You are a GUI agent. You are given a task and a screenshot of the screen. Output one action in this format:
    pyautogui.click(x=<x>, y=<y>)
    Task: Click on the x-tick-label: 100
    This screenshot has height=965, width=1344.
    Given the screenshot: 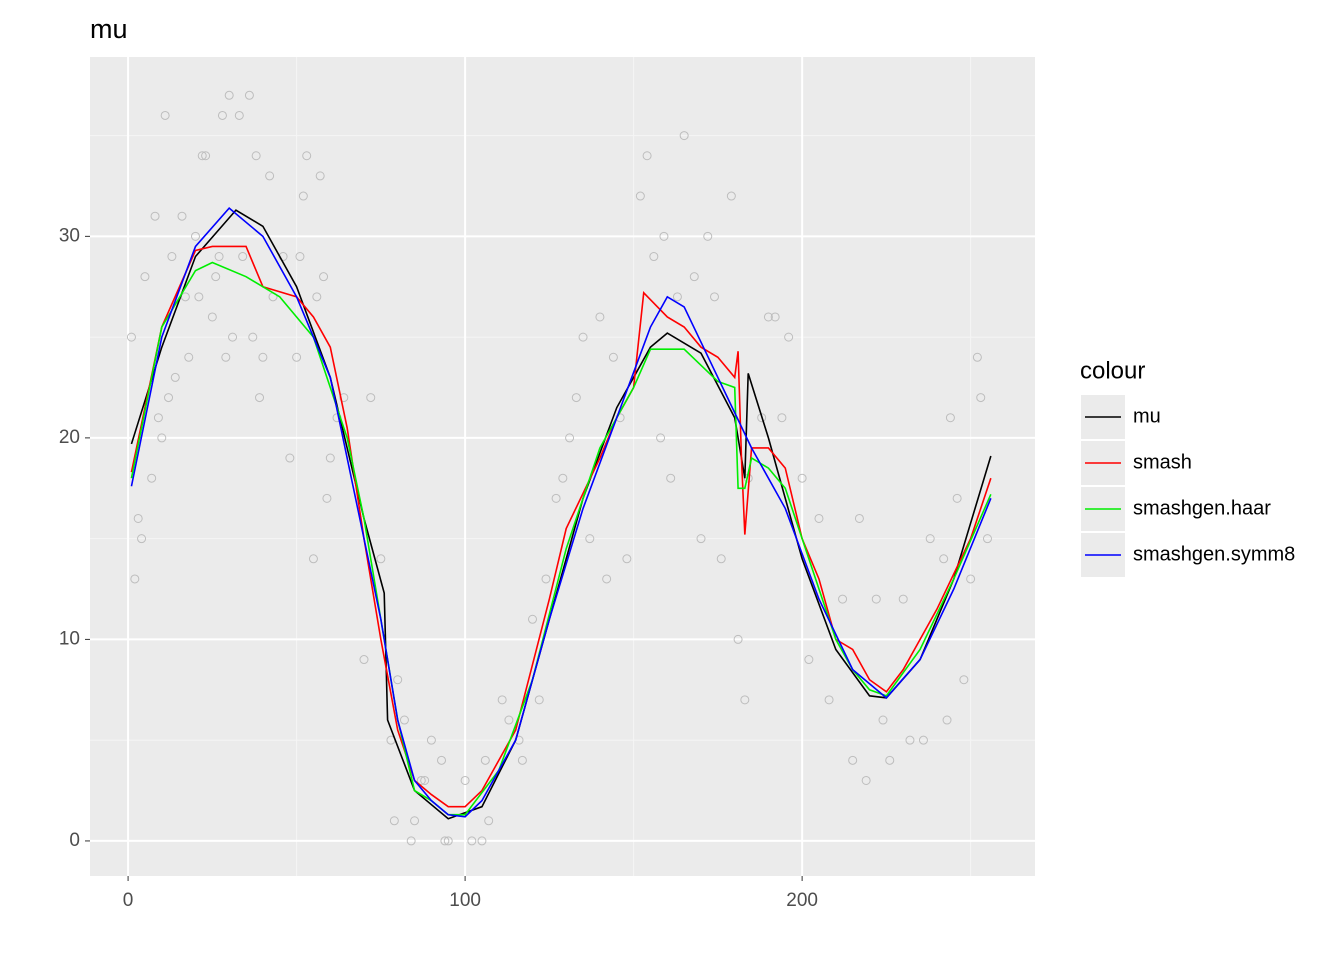 What is the action you would take?
    pyautogui.click(x=465, y=900)
    